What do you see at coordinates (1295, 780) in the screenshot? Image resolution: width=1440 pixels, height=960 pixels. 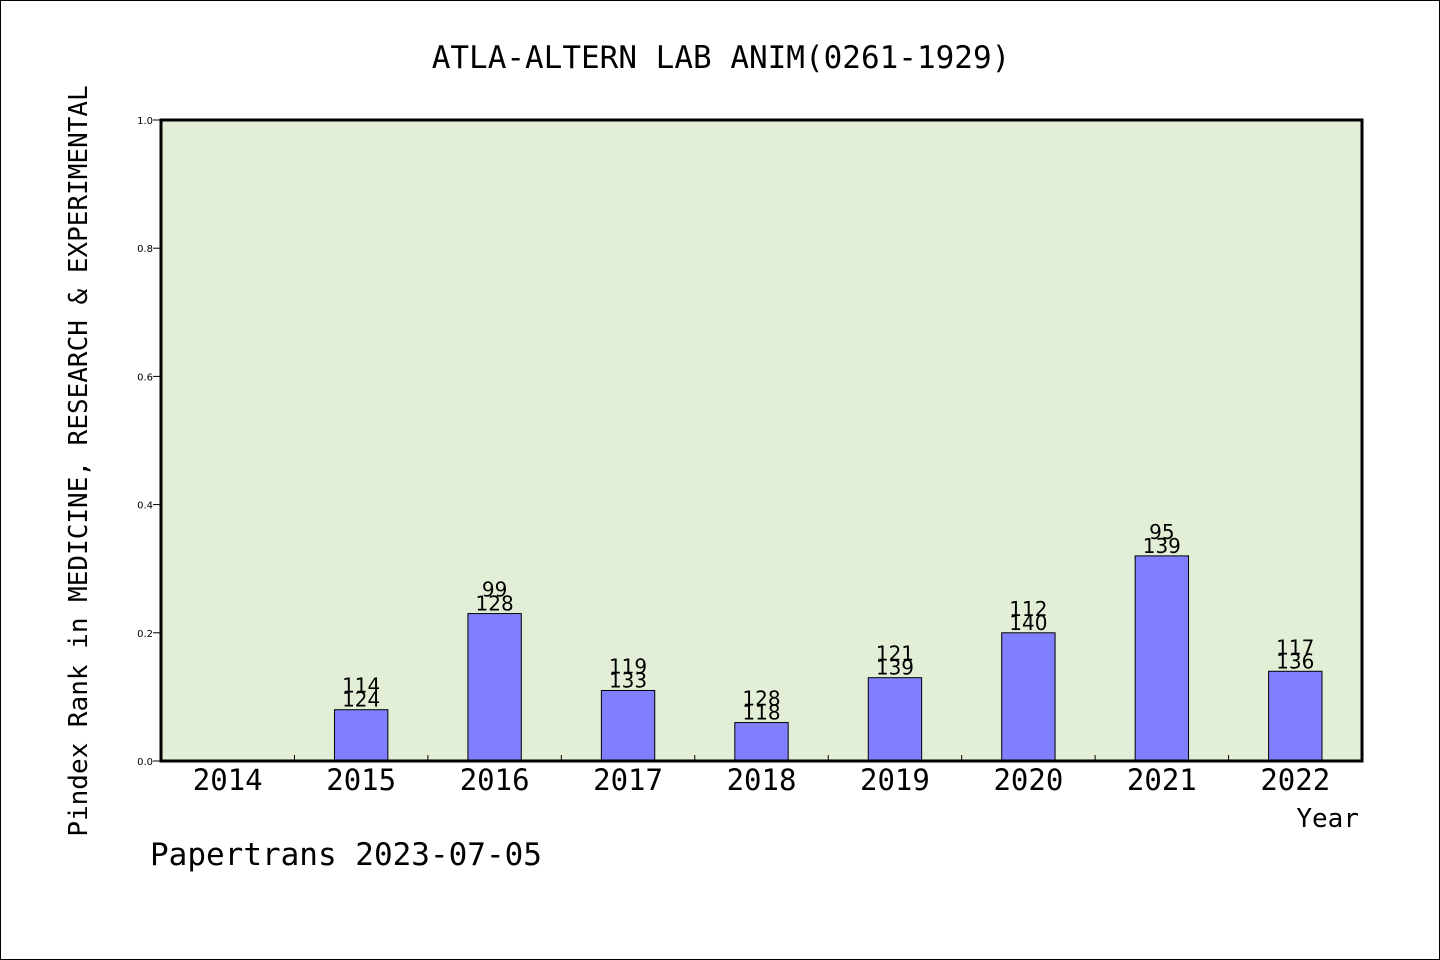 I see `x-tick-label: 2022` at bounding box center [1295, 780].